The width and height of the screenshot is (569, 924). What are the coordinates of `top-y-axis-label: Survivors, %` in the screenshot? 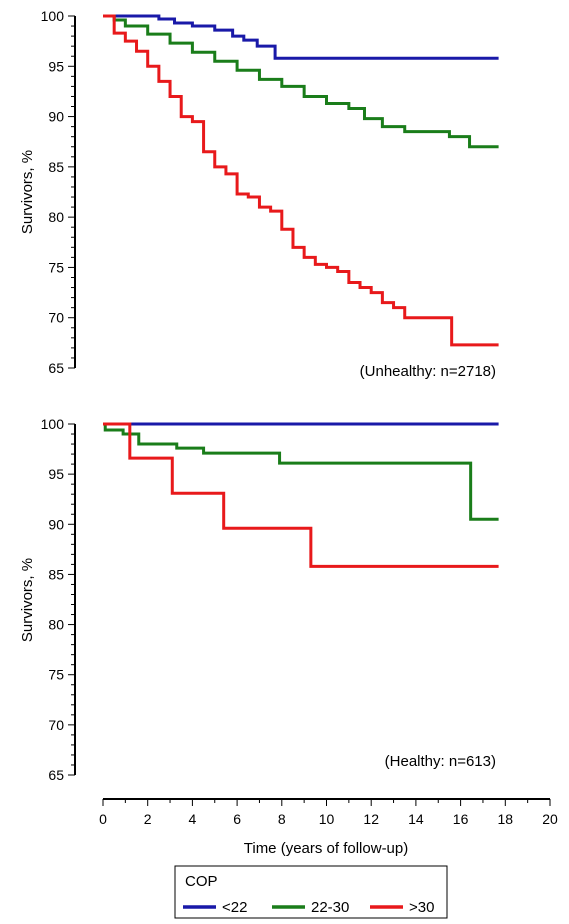 It's located at (27, 192).